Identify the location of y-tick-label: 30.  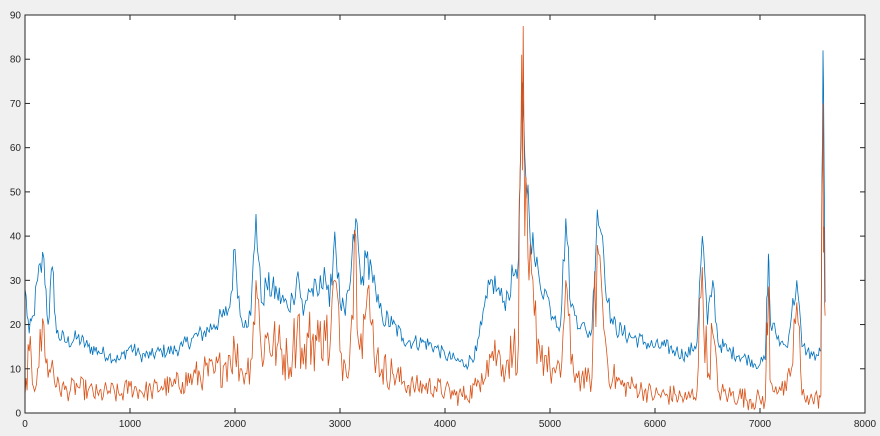
(16, 281).